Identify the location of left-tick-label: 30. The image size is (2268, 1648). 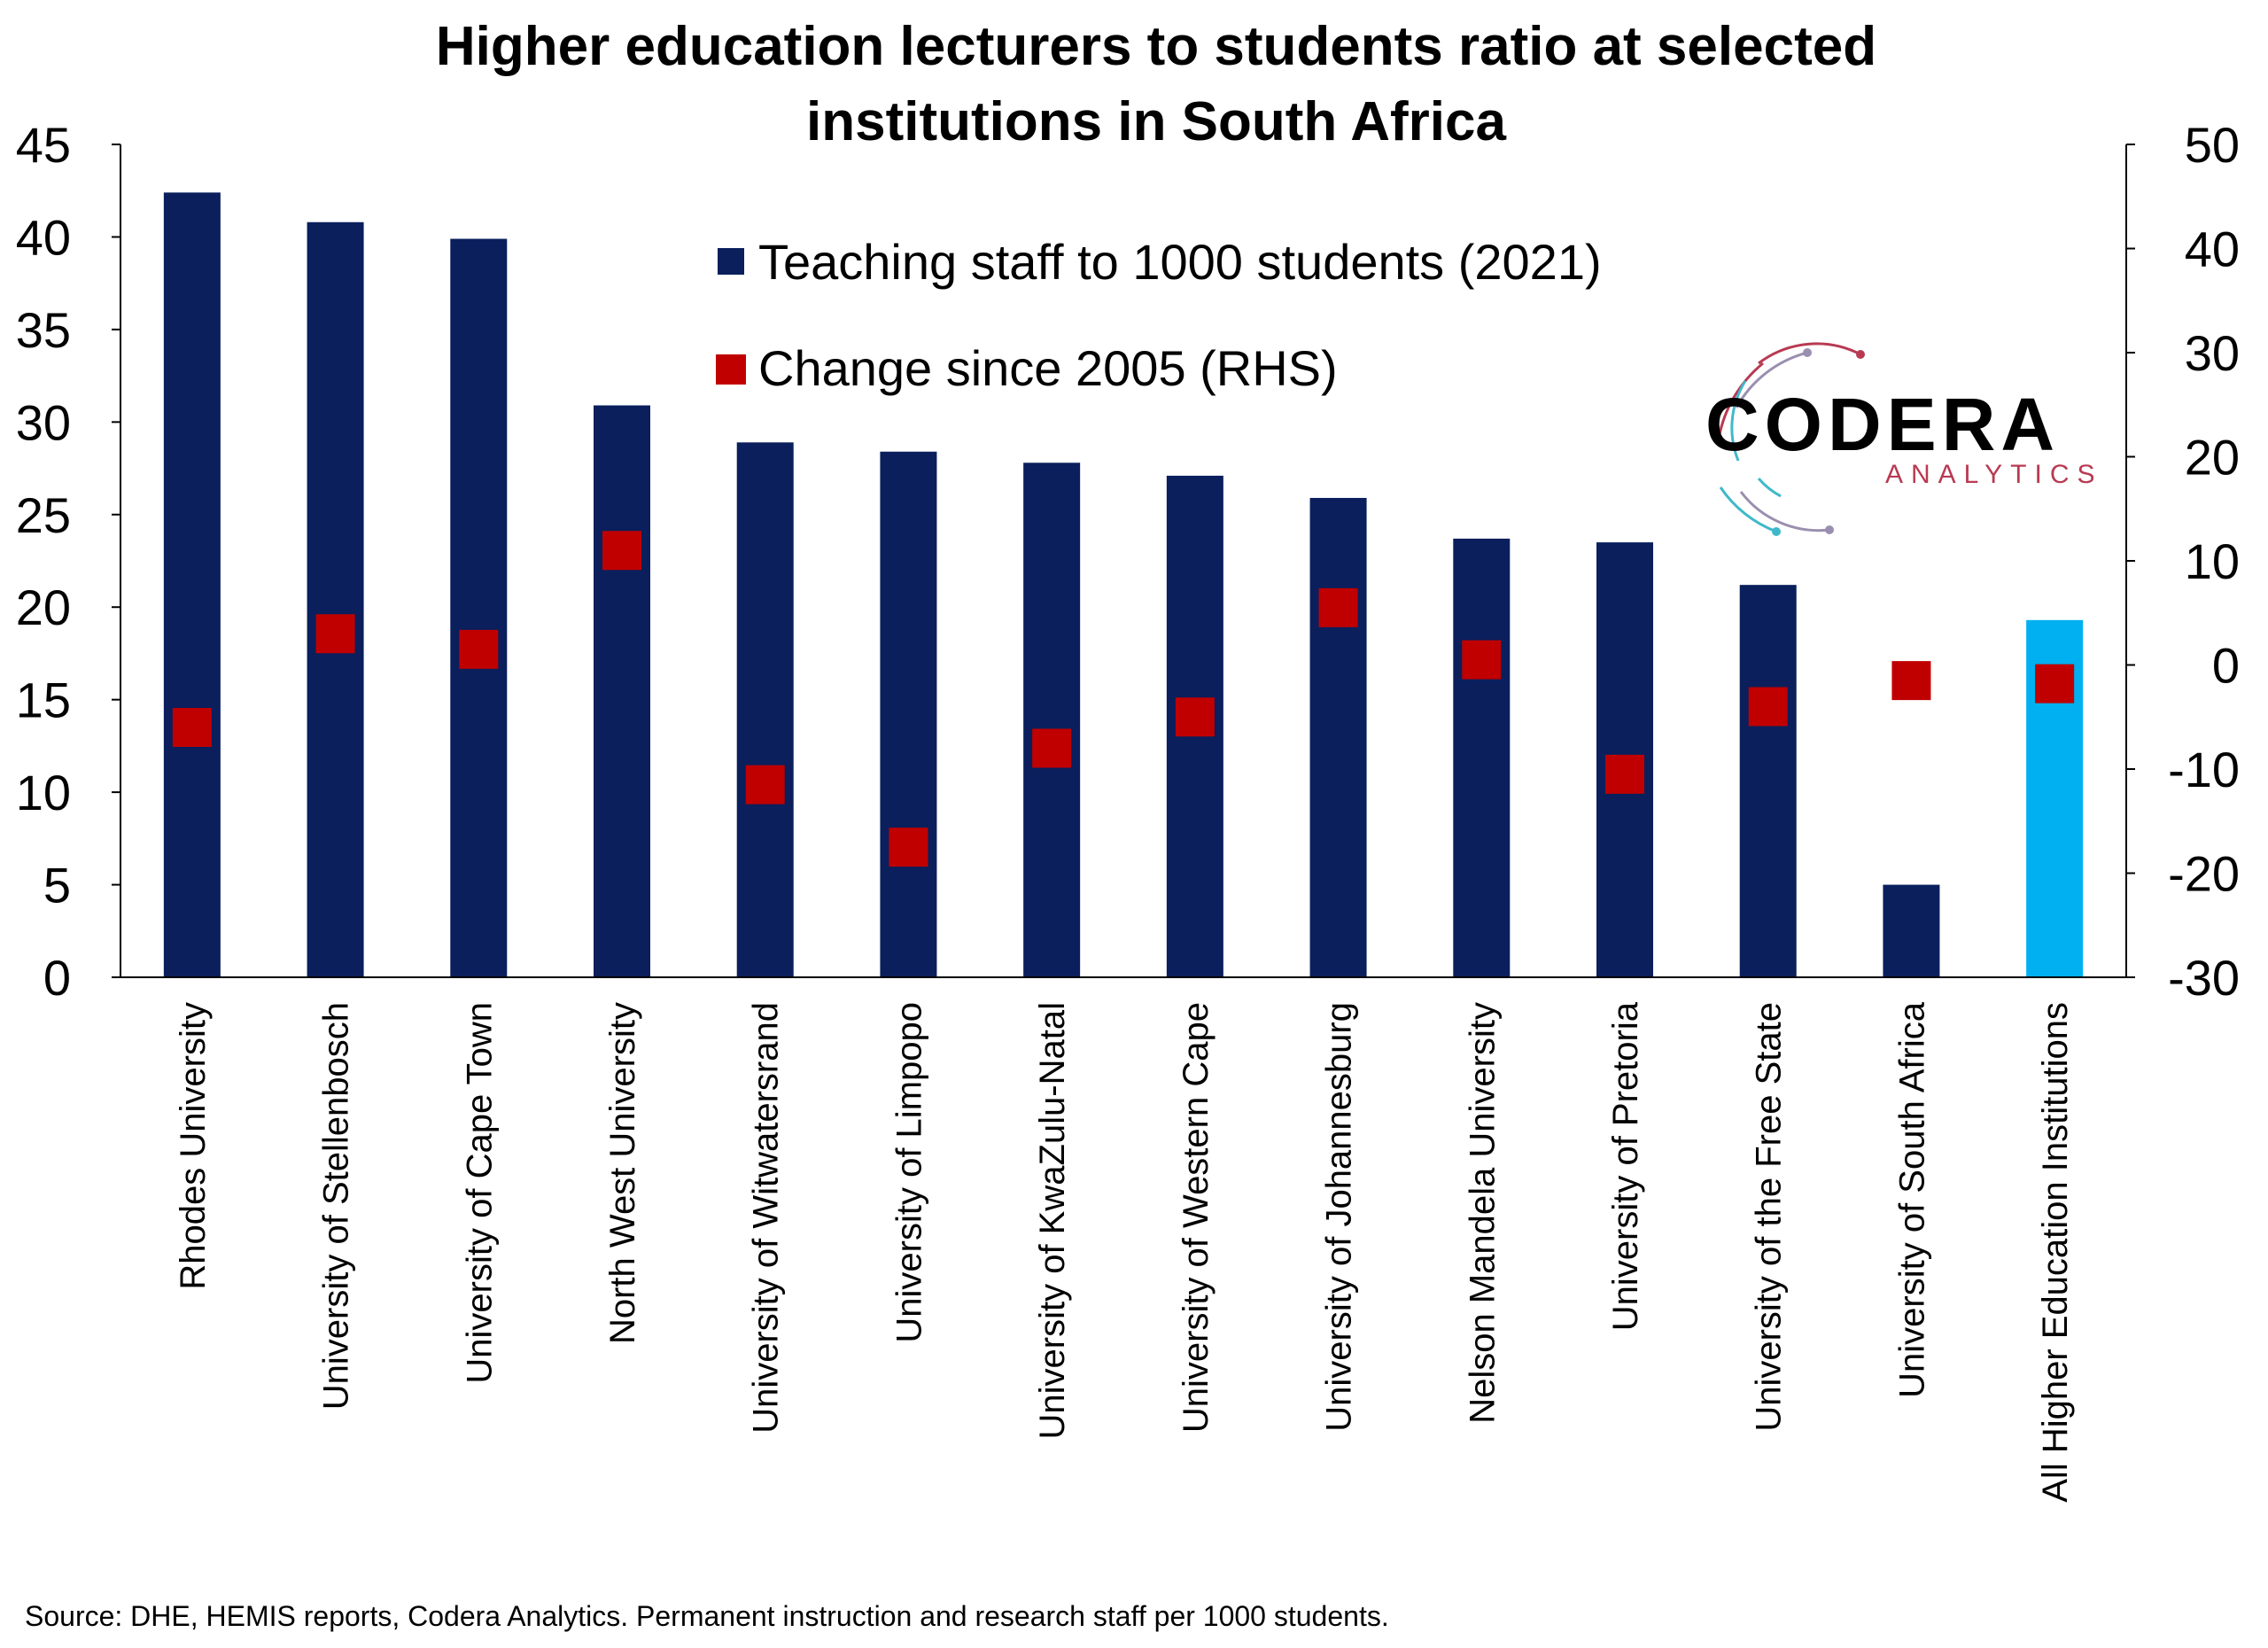
(43, 422).